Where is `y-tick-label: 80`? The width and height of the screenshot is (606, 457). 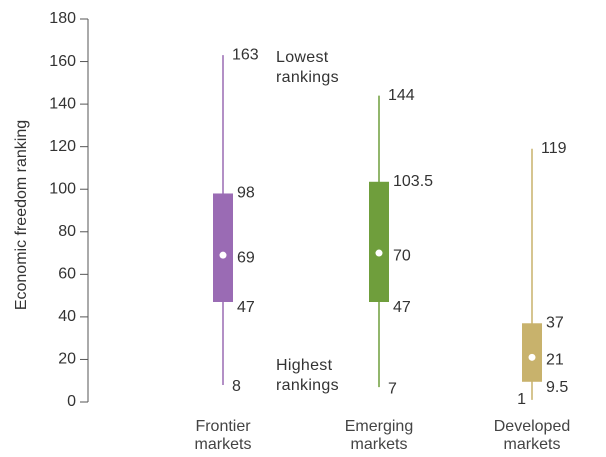
y-tick-label: 80 is located at coordinates (67, 231).